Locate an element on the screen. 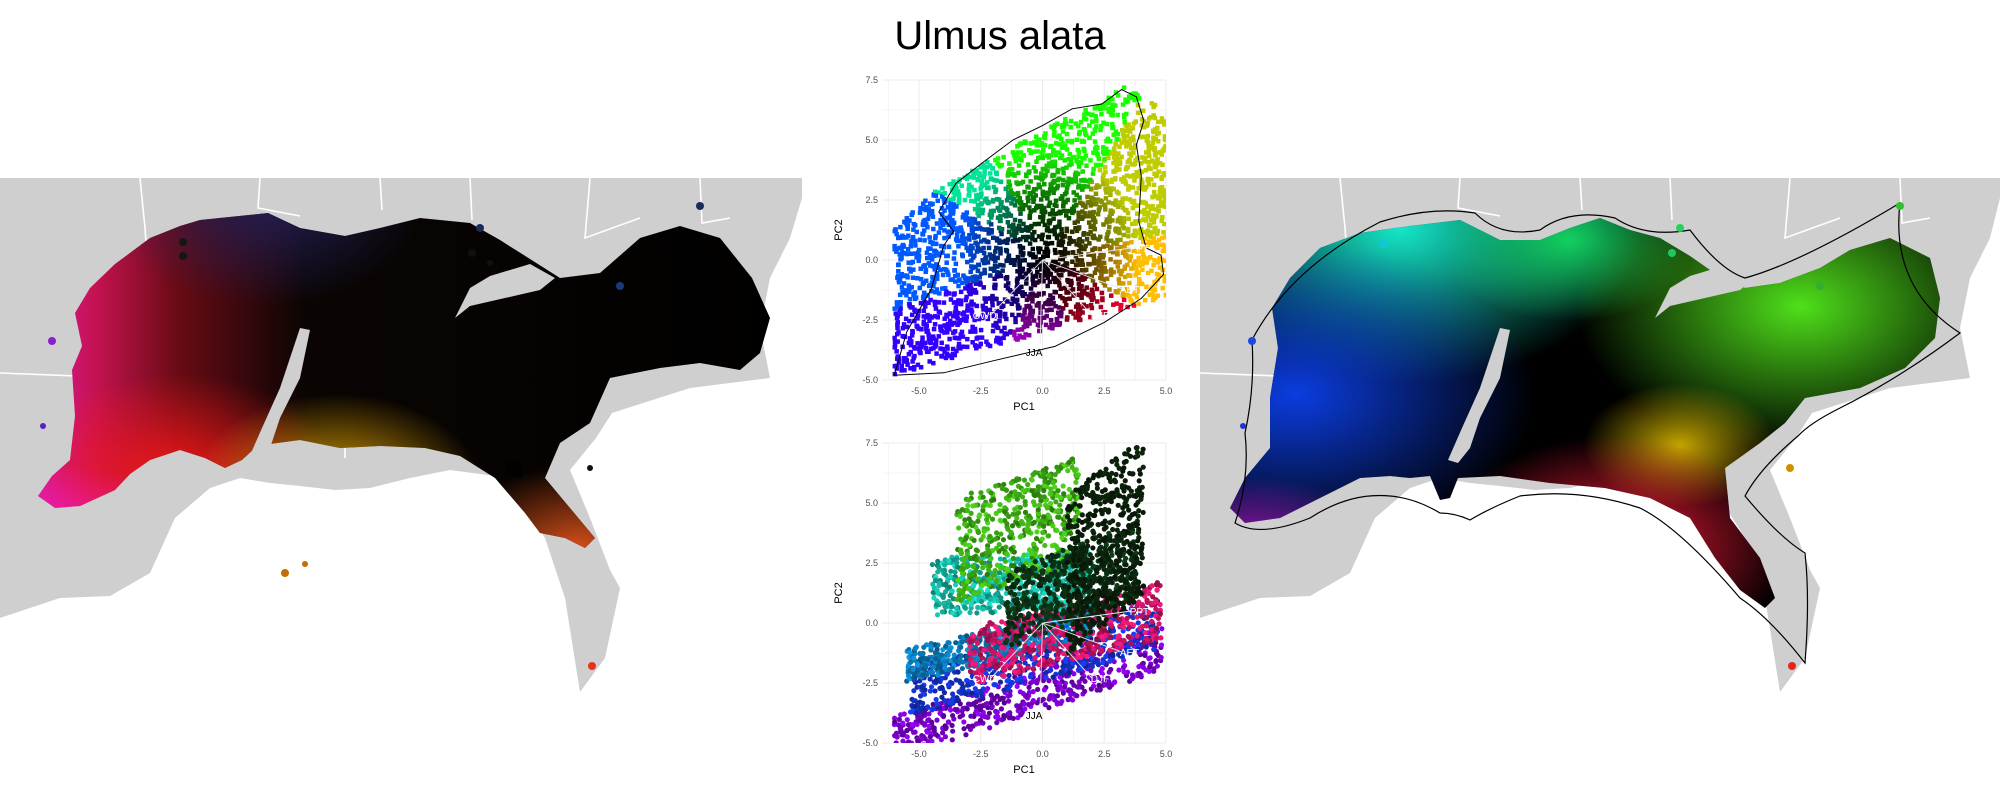  x-axis-label-bottom: PC1 is located at coordinates (1023, 770).